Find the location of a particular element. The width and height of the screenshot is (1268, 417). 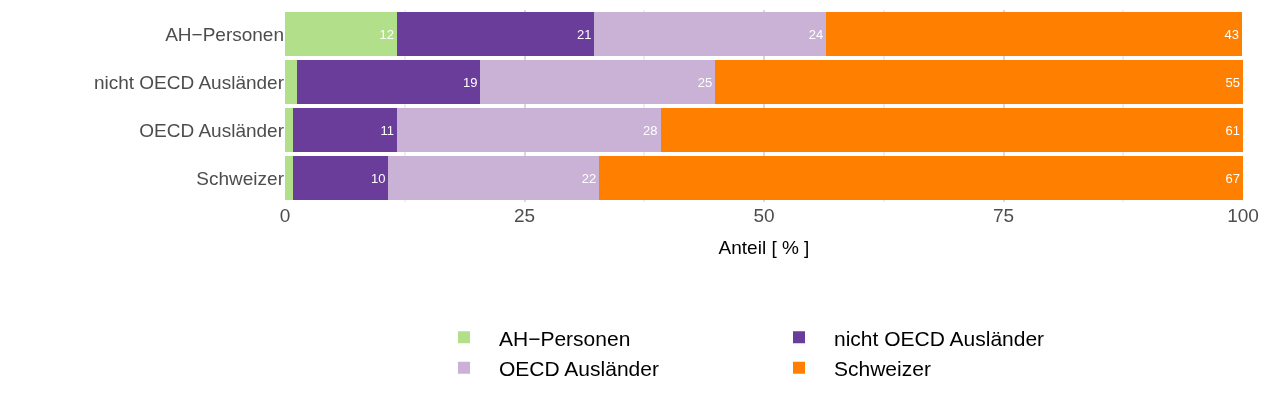

x-tick-label: 100 is located at coordinates (1243, 215).